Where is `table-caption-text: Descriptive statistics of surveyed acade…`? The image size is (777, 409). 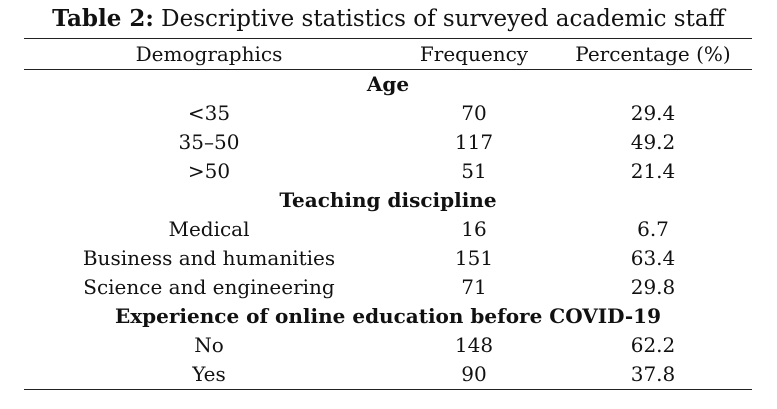
table-caption-text: Descriptive statistics of surveyed acade… is located at coordinates (439, 19).